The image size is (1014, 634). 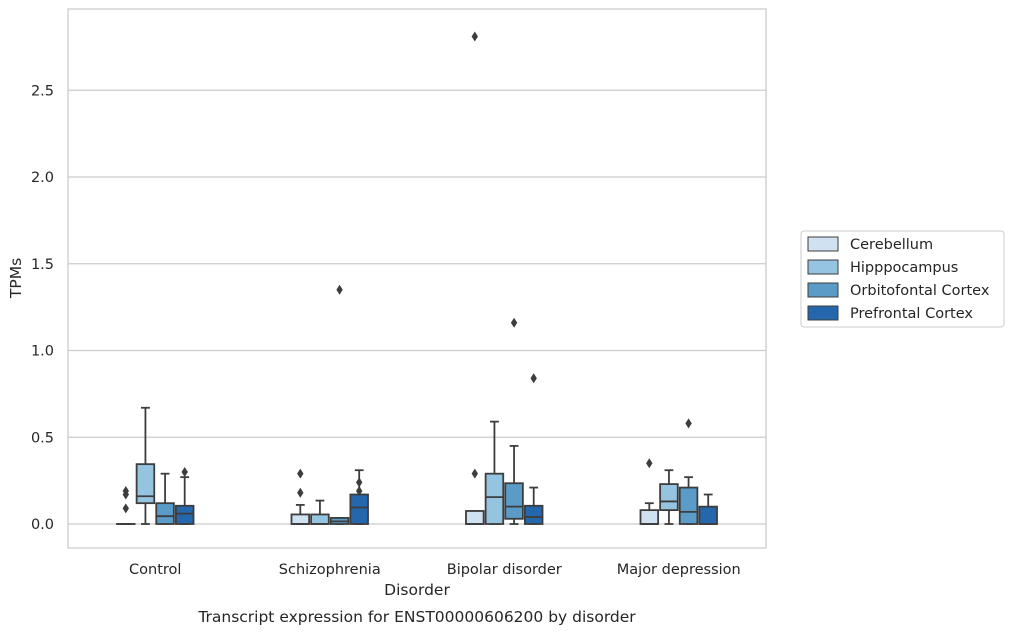 I want to click on x-tick-label: Major depression, so click(x=679, y=570).